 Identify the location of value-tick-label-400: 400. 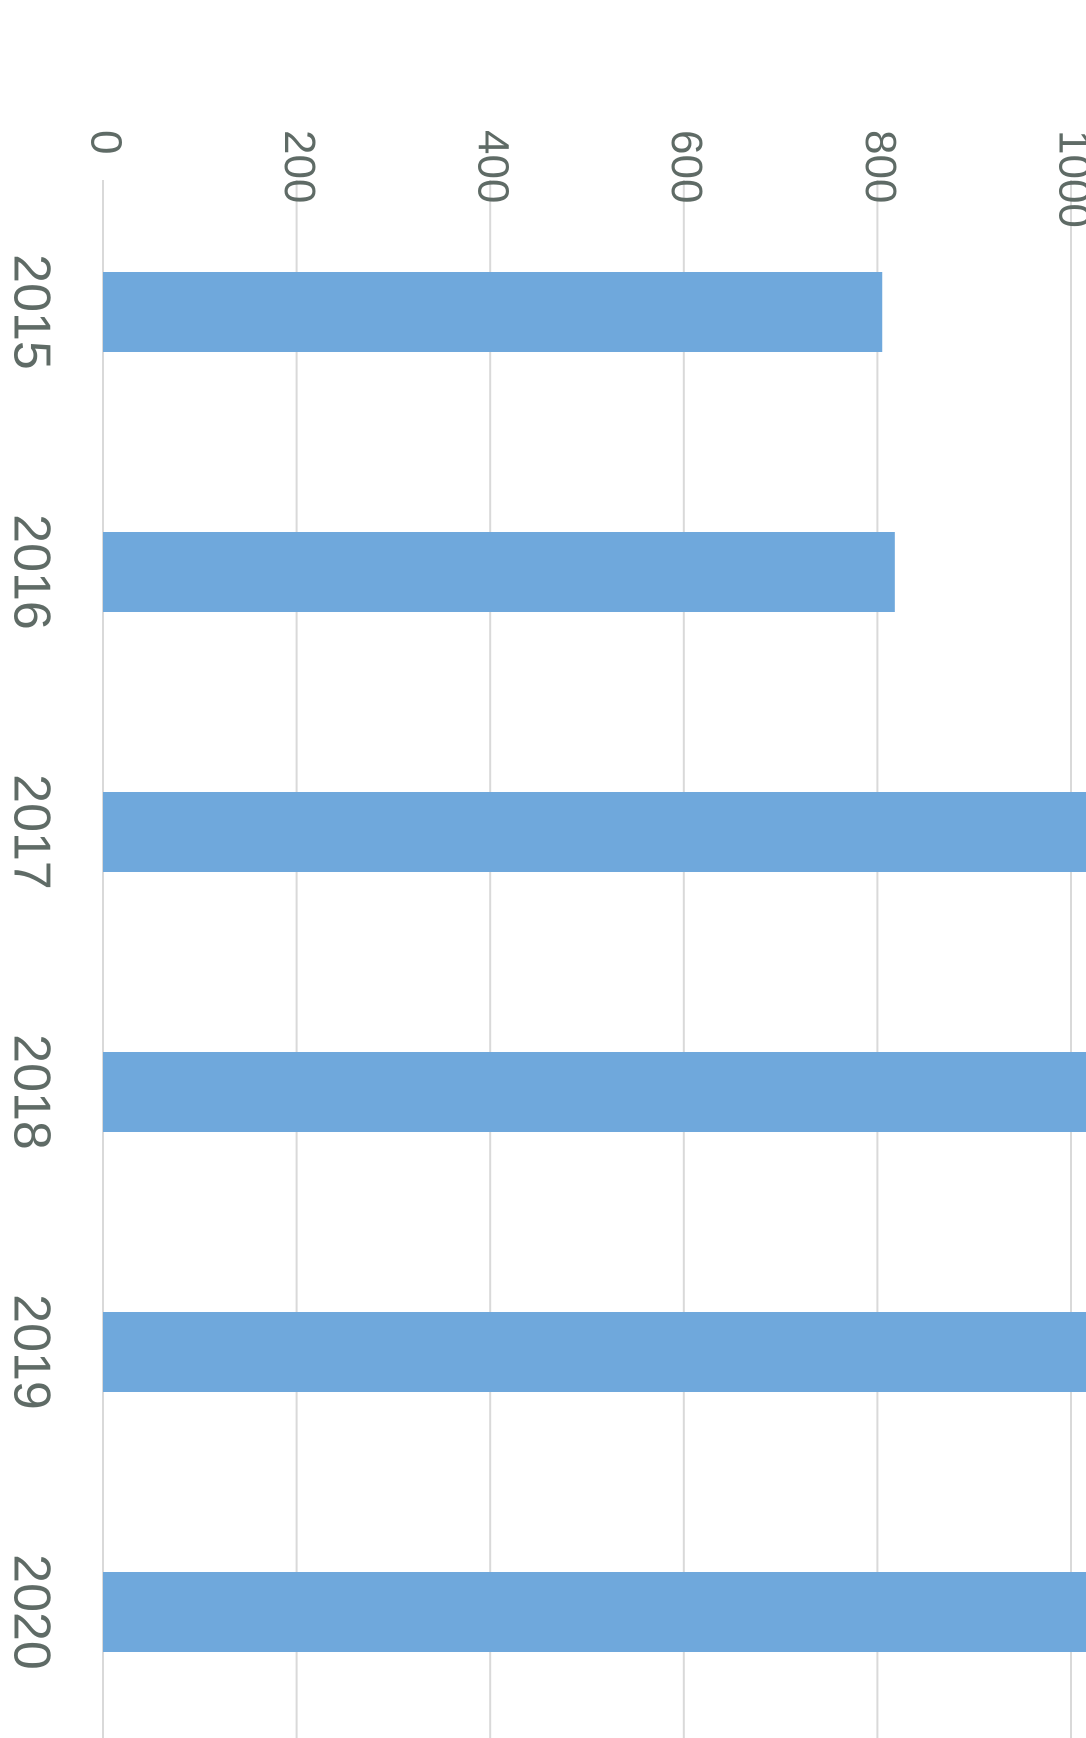
(493, 166).